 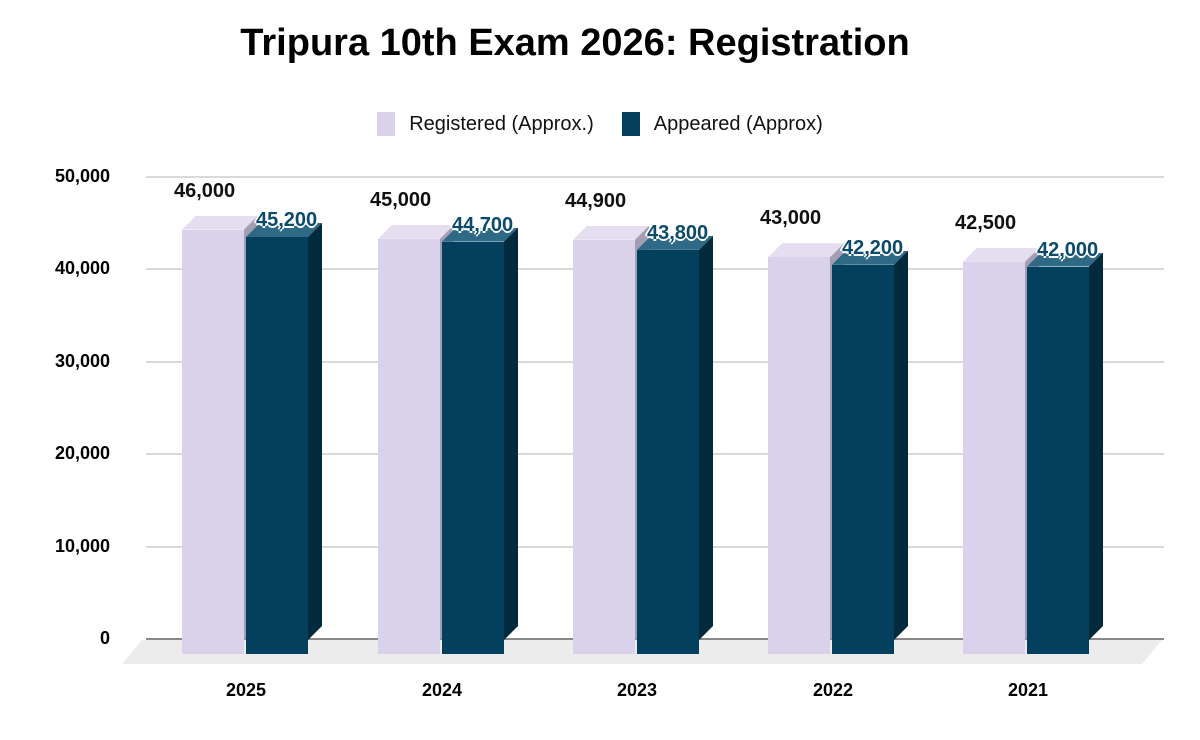 What do you see at coordinates (82, 176) in the screenshot?
I see `y-tick: 50,000` at bounding box center [82, 176].